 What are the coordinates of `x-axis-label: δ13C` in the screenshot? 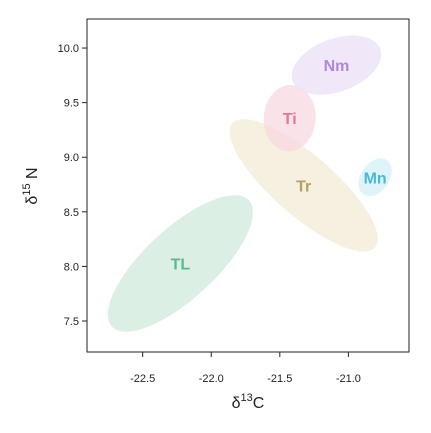 It's located at (248, 402).